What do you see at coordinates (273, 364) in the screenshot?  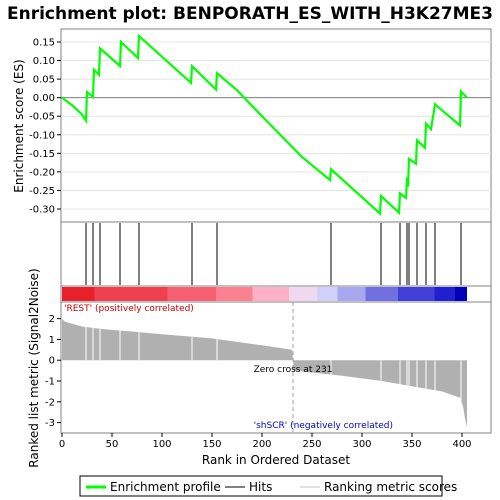 I see `ranking-metric-stripes` at bounding box center [273, 364].